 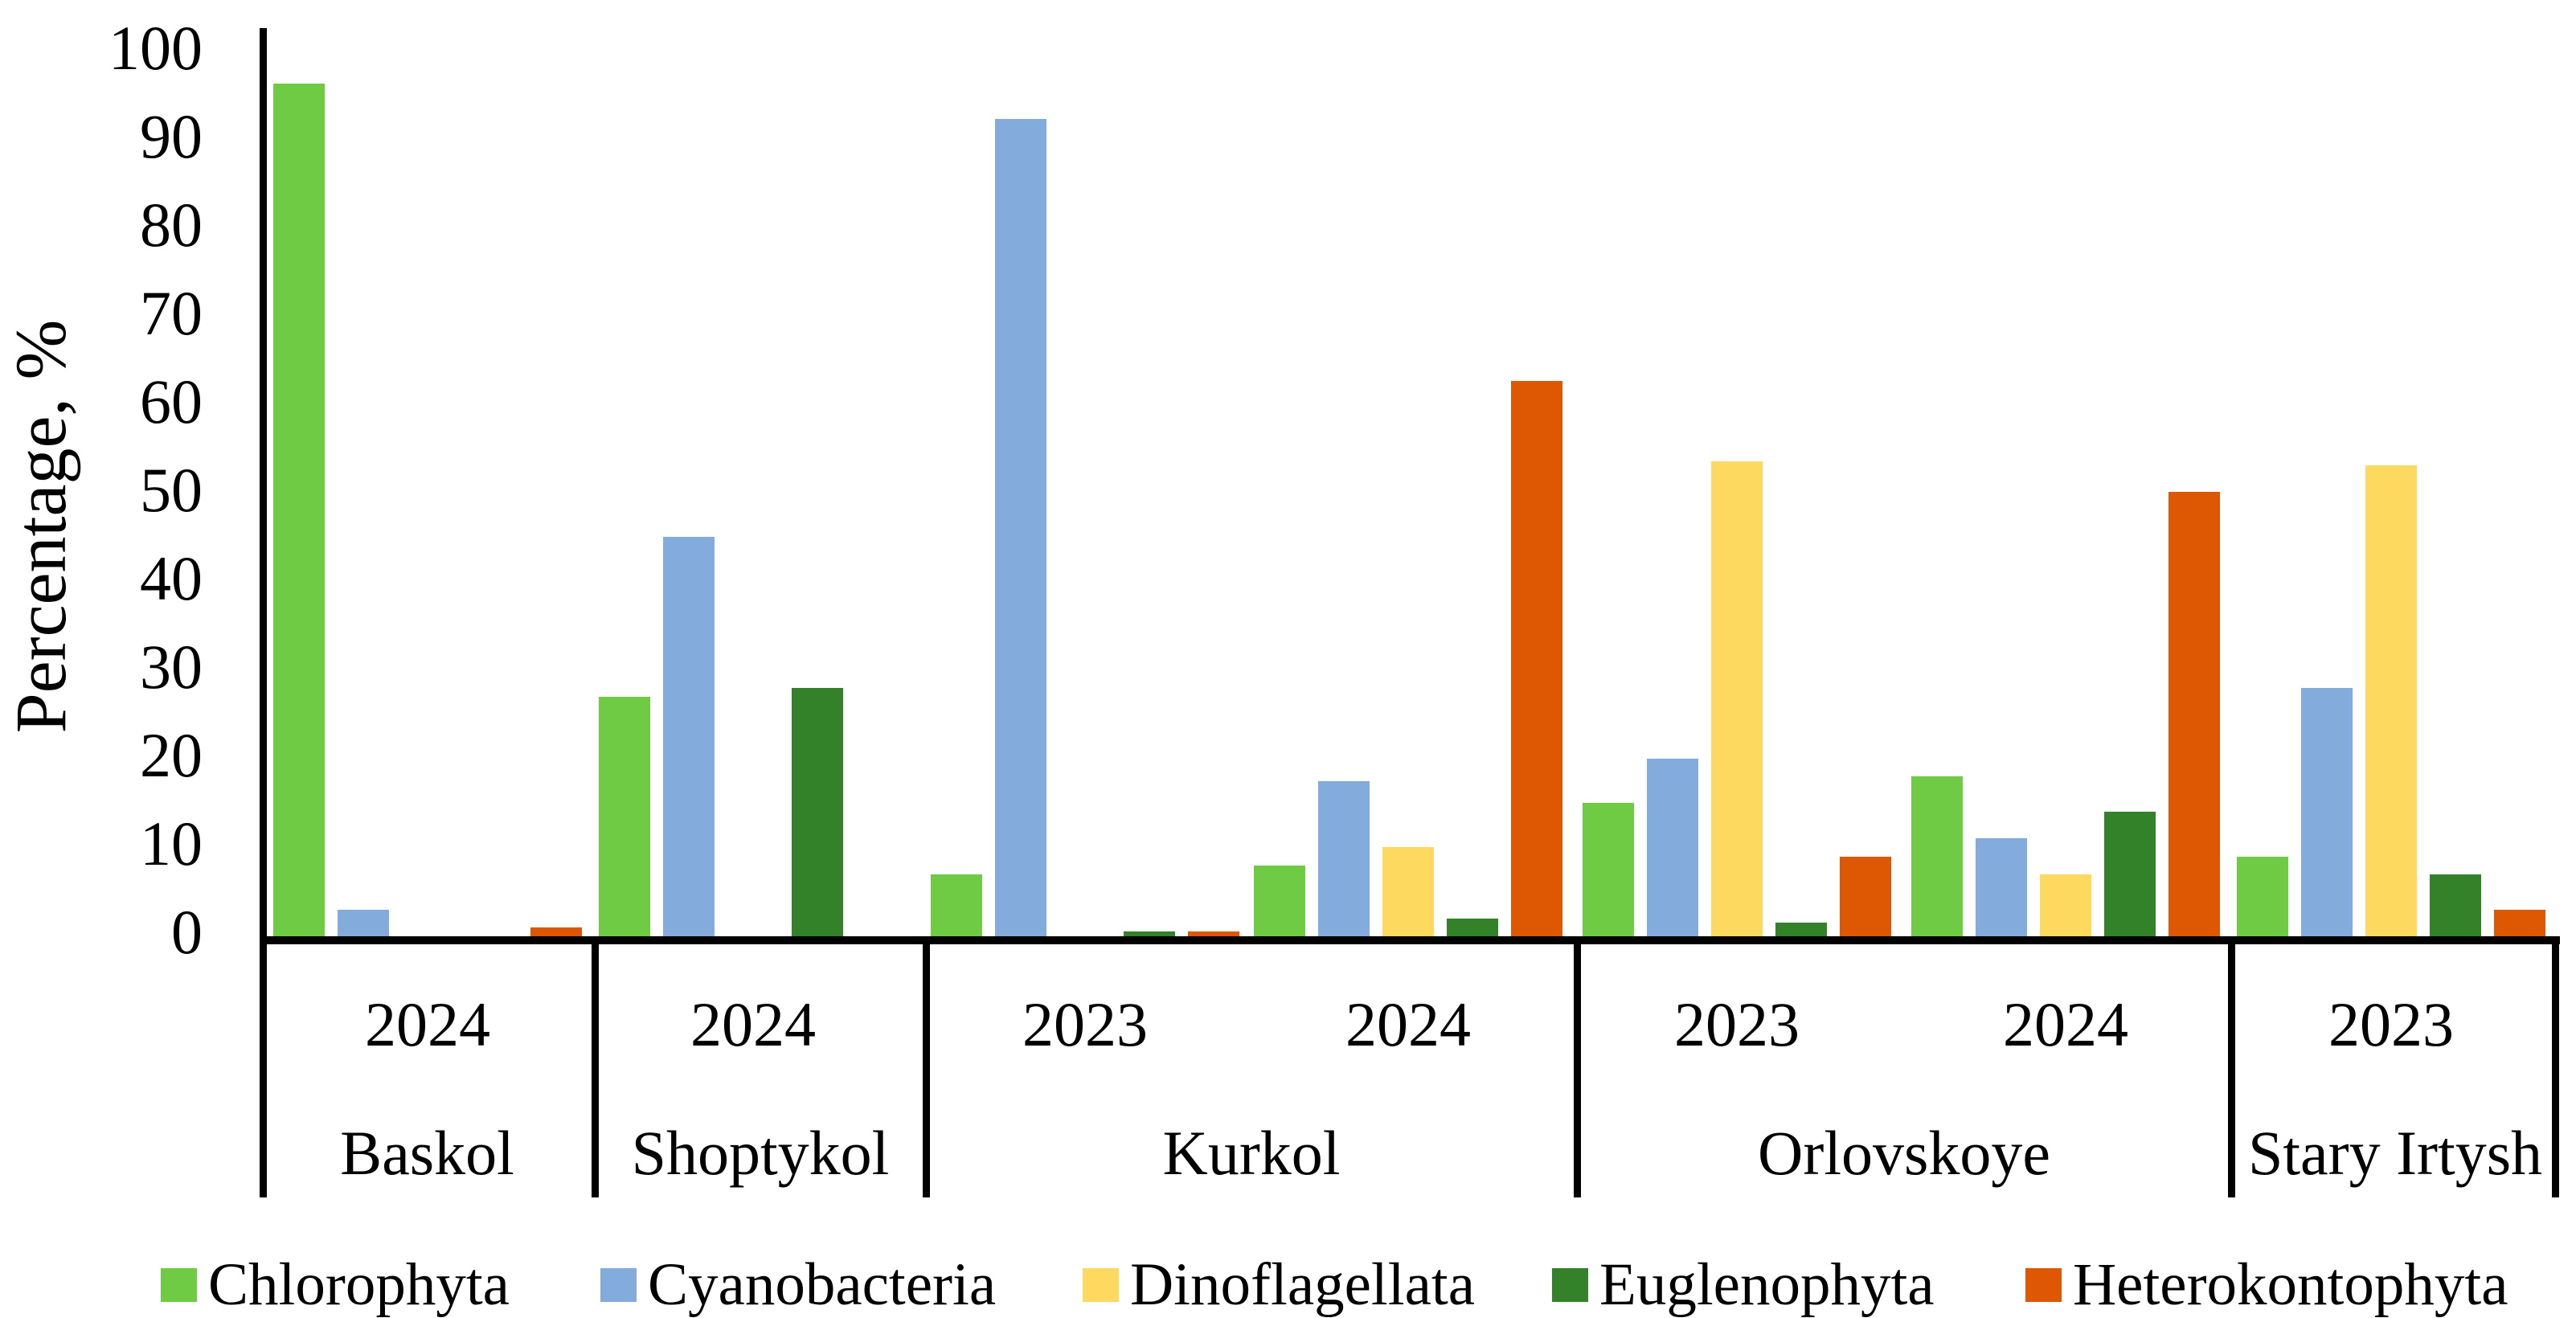 I want to click on legend-swatch-cyanobacteria, so click(x=618, y=1284).